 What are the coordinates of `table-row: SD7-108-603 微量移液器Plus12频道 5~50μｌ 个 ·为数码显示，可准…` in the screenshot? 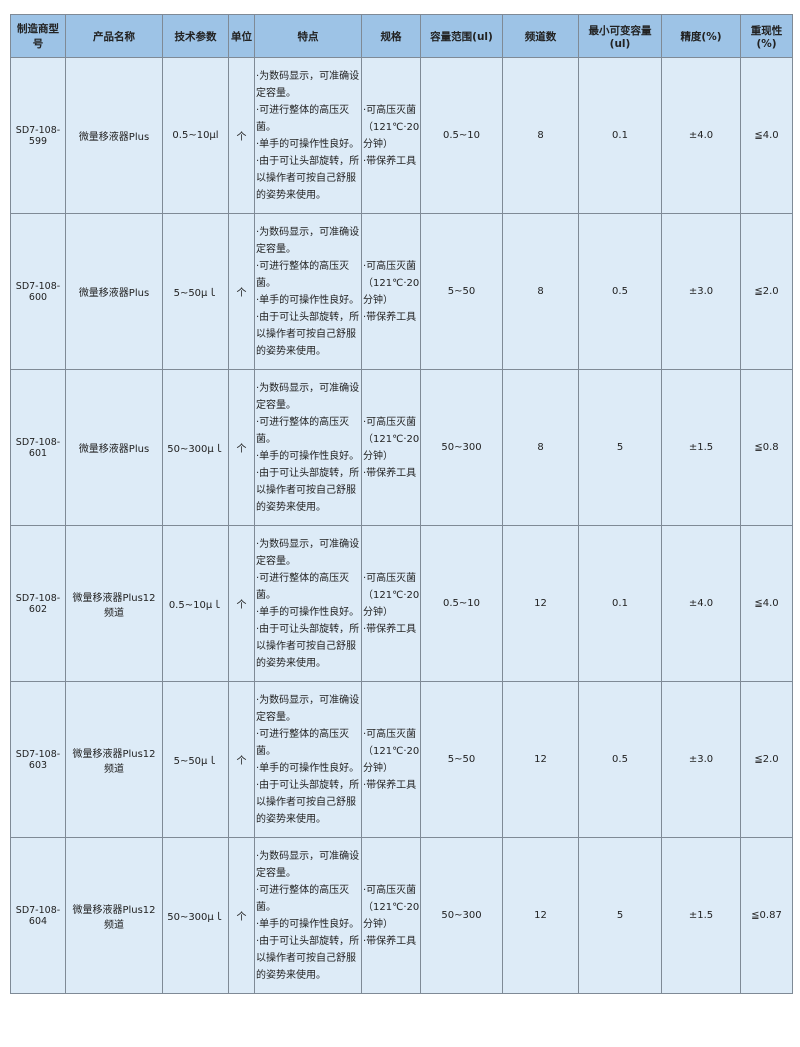 It's located at (401, 759).